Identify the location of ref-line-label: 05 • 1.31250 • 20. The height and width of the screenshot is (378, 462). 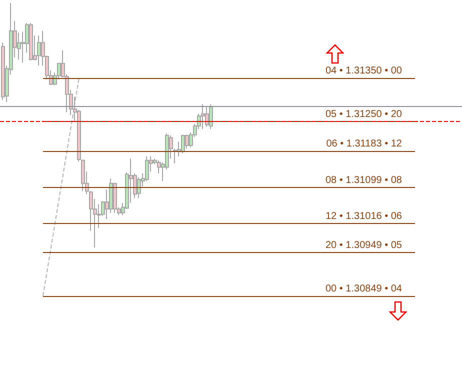
(363, 114).